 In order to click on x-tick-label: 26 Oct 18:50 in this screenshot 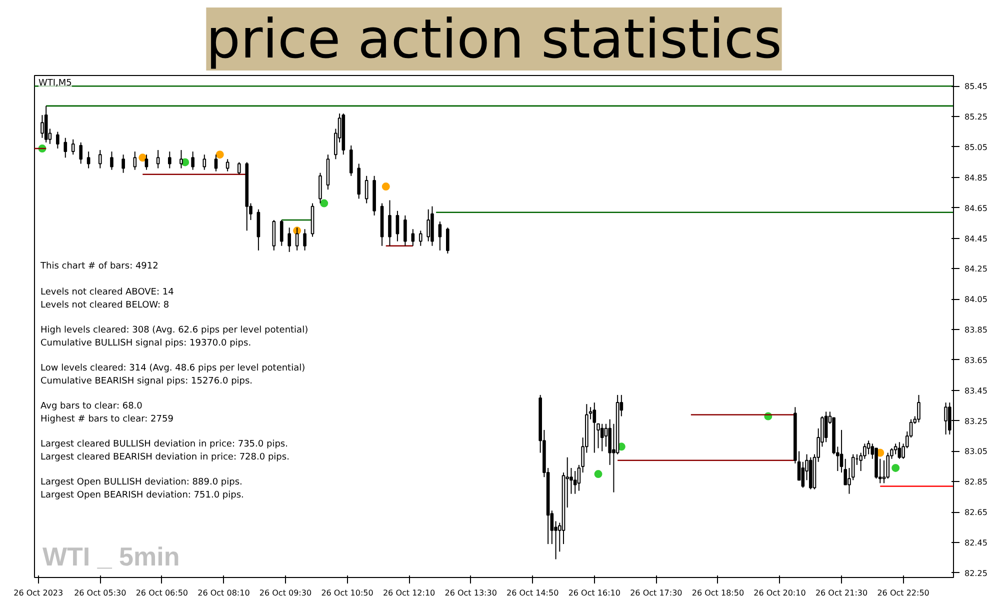, I will do `click(718, 593)`.